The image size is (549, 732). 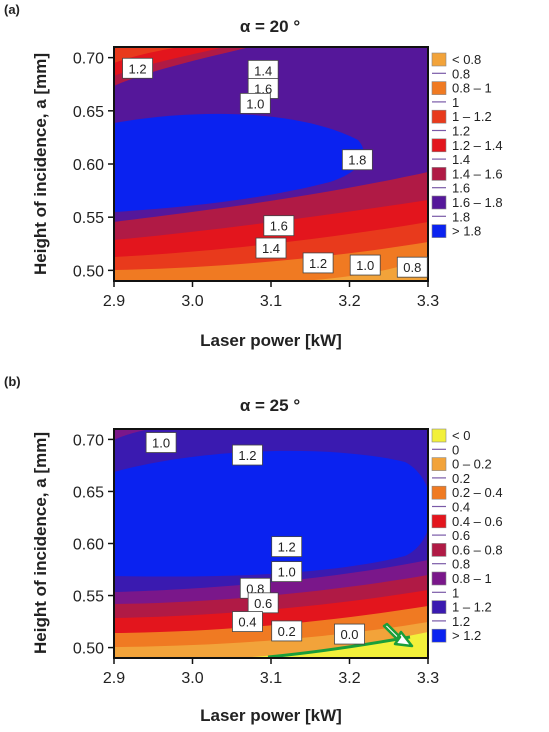 I want to click on legend-item: 0.8 – 1, so click(x=461, y=578).